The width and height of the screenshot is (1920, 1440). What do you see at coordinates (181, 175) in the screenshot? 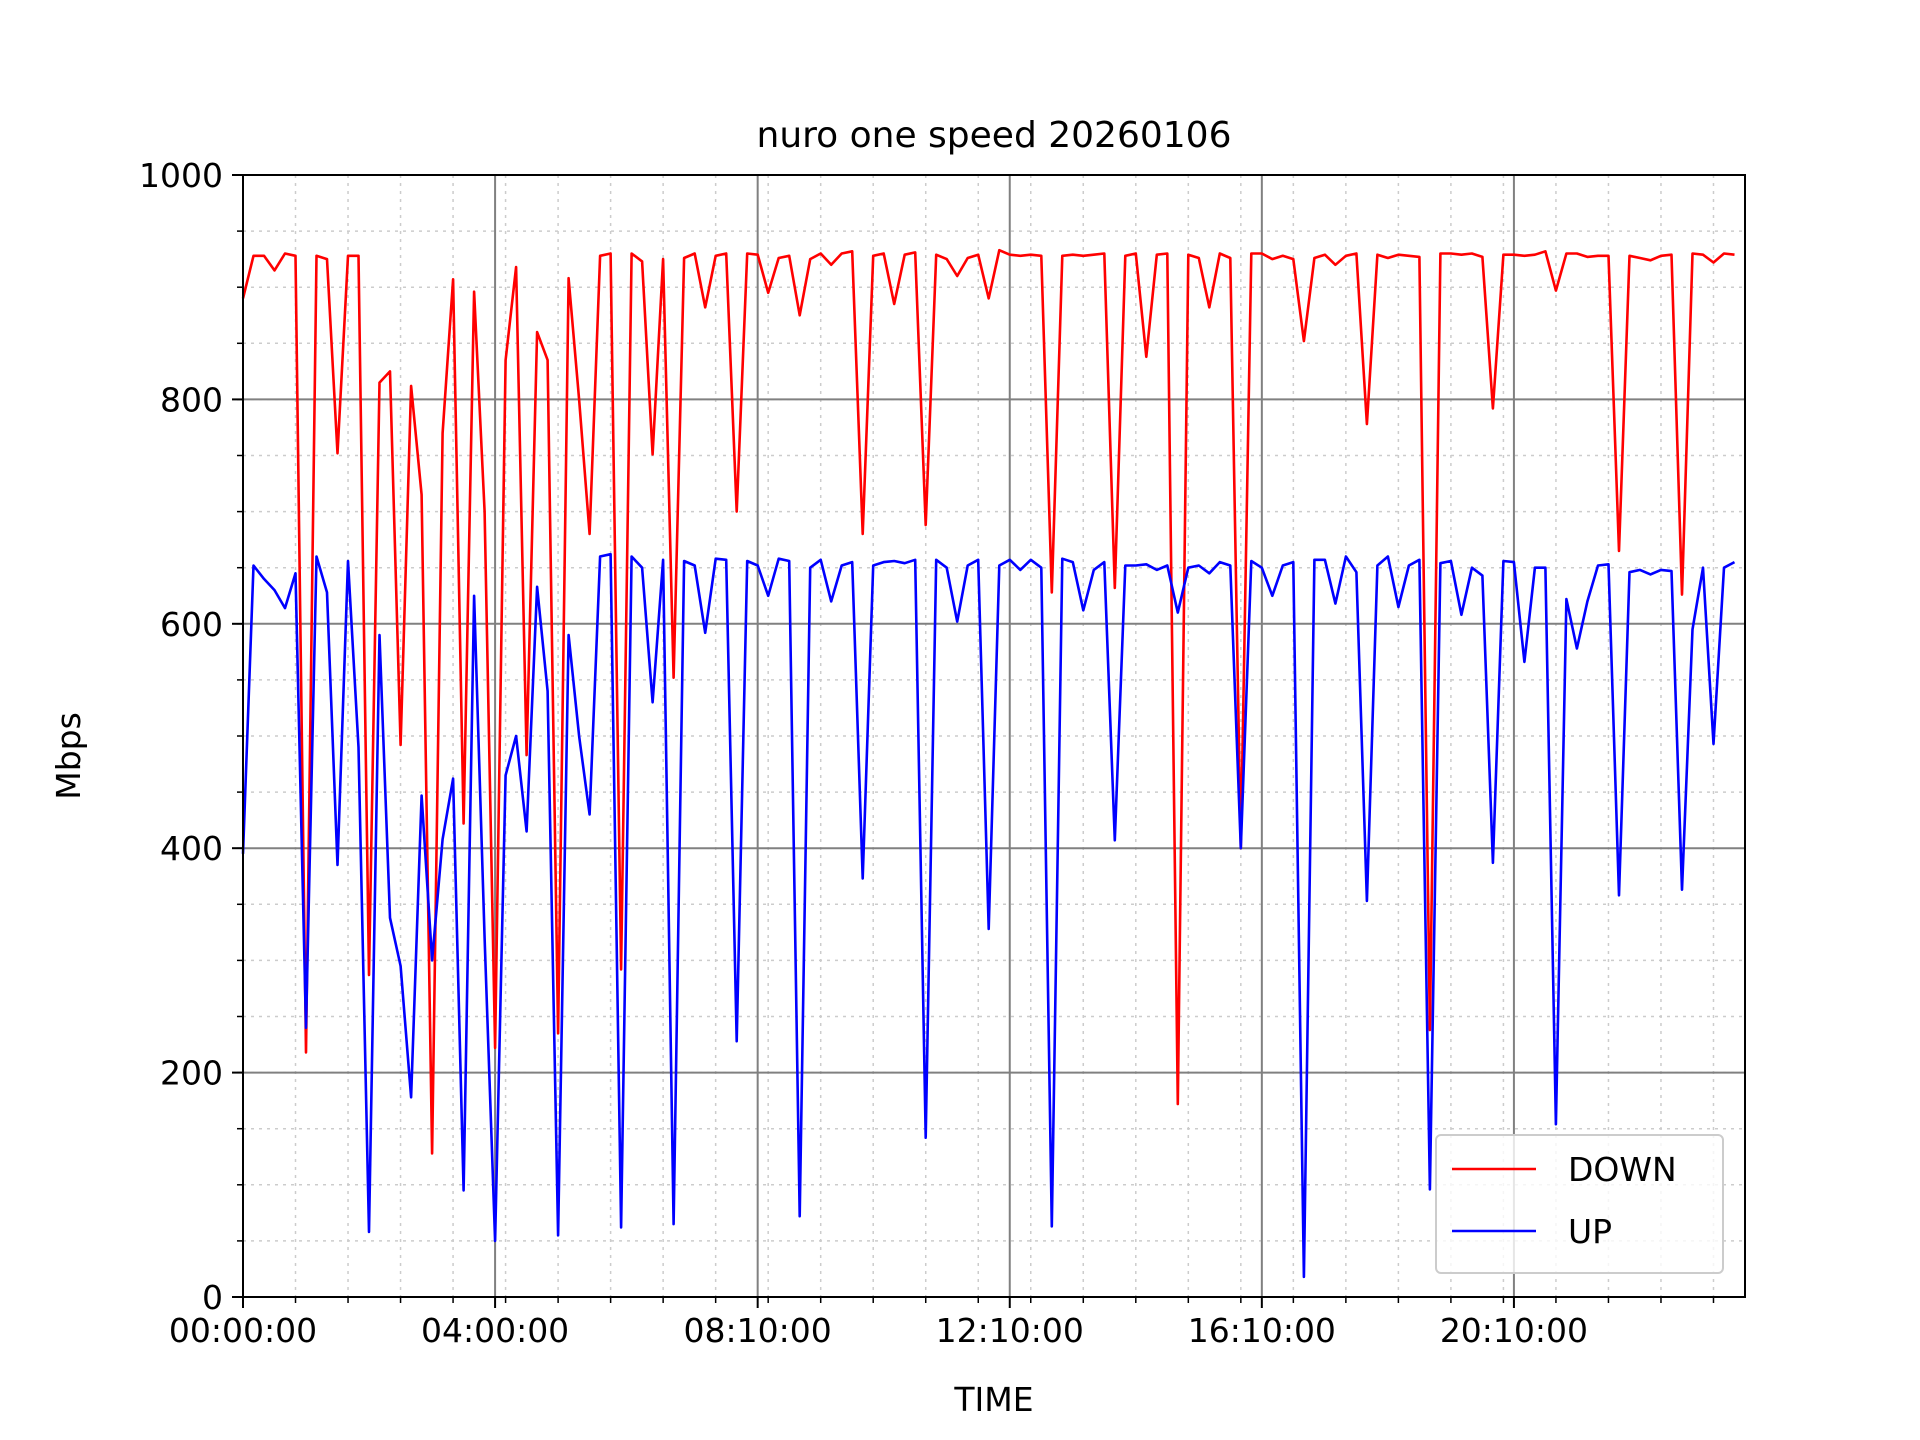
I see `y-tick-label: 1000` at bounding box center [181, 175].